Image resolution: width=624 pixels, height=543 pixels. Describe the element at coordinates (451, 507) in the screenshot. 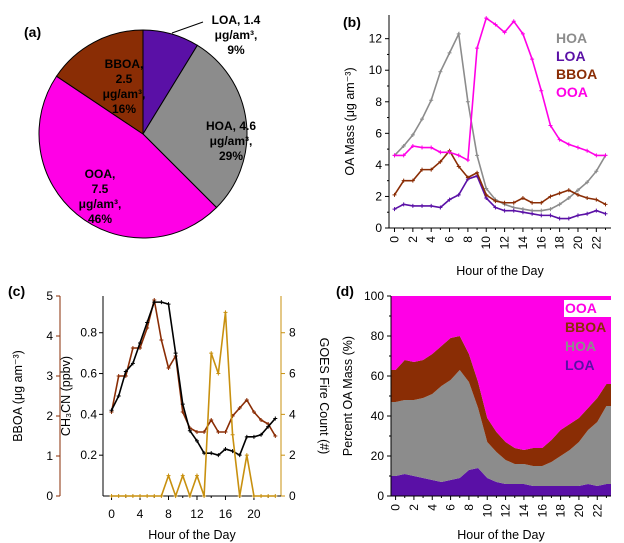

I see `x-tick-label: 6` at that location.